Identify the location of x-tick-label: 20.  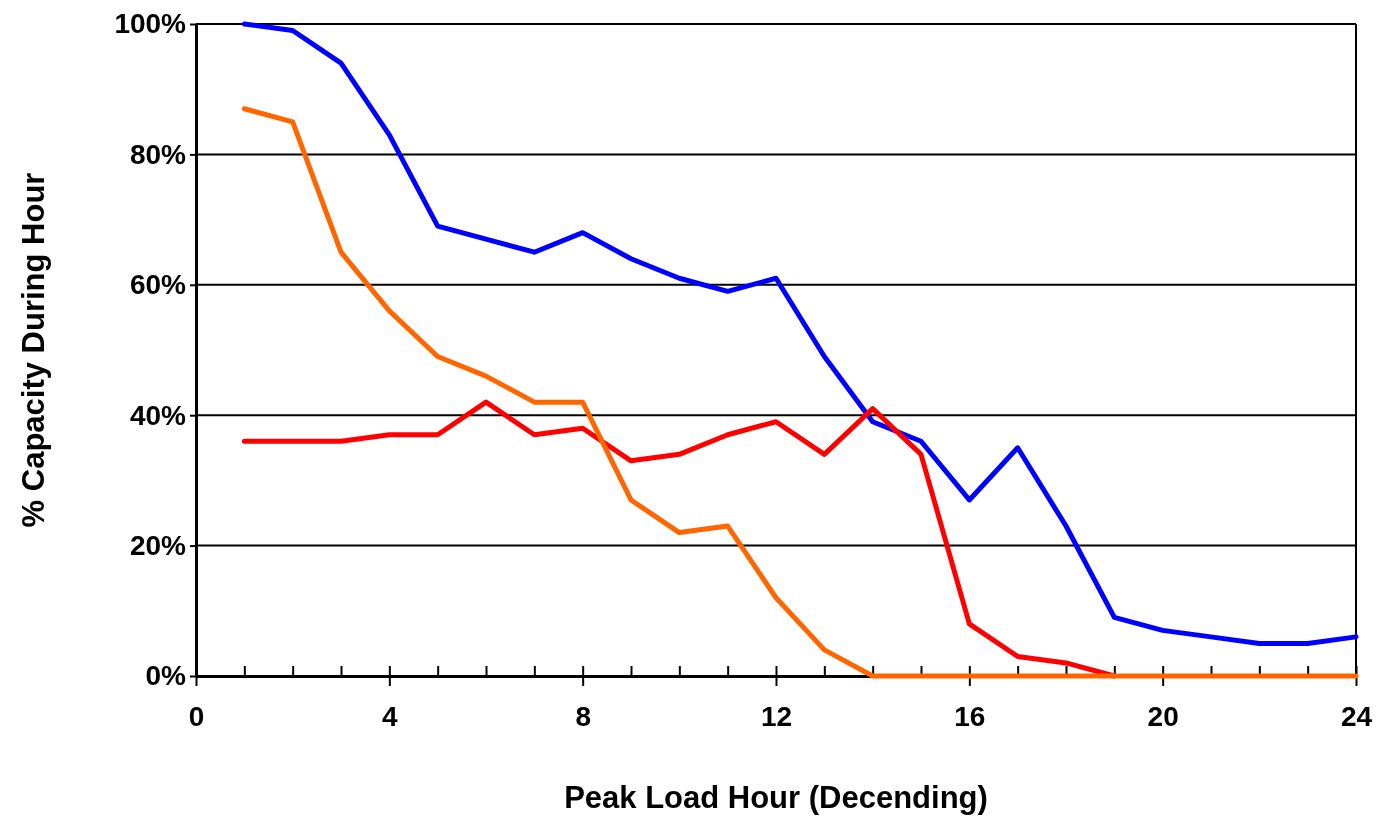
(1163, 716).